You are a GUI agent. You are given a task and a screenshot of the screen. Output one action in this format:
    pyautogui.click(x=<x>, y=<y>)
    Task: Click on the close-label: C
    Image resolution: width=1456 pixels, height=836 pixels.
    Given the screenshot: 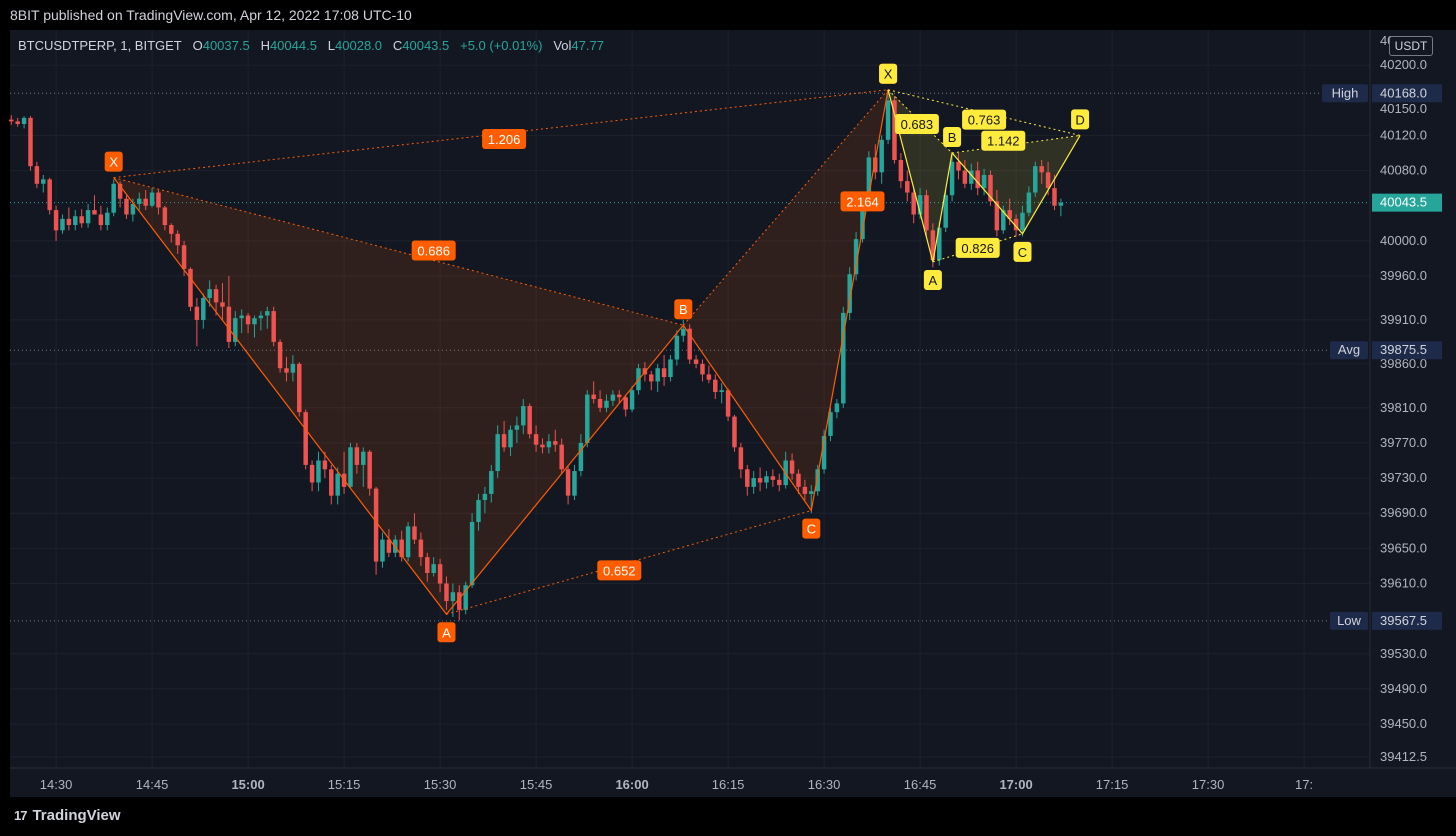 What is the action you would take?
    pyautogui.click(x=397, y=45)
    